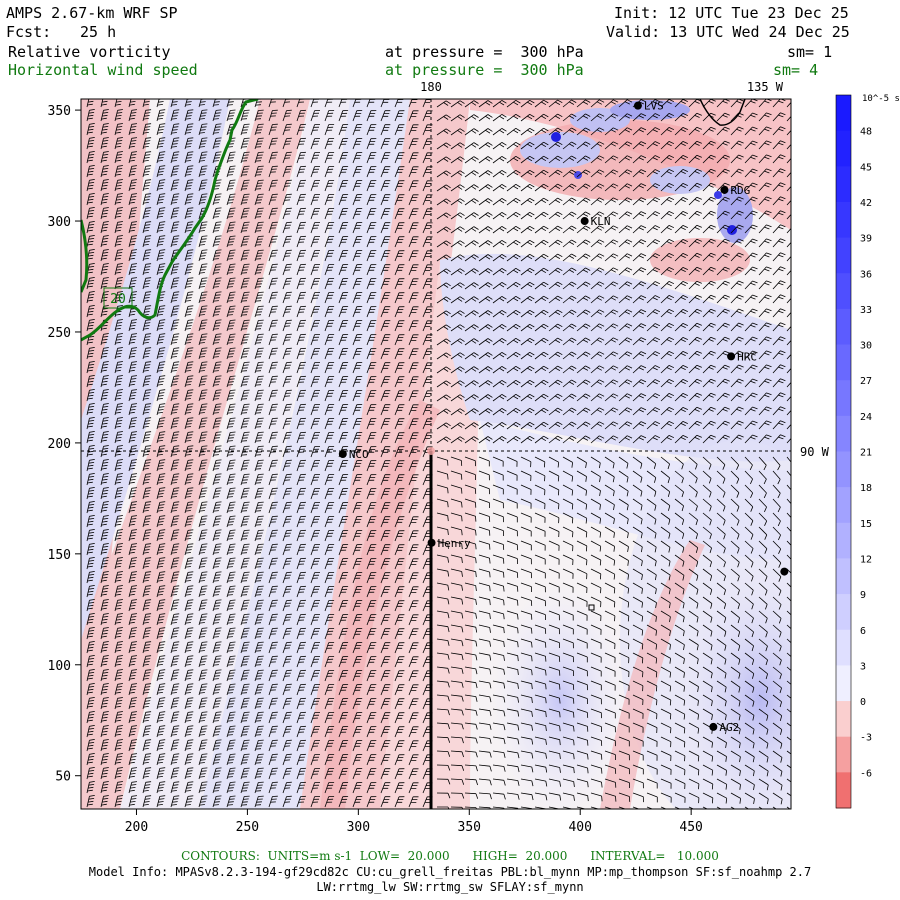 This screenshot has width=900, height=900. I want to click on station-label: LVS, so click(654, 106).